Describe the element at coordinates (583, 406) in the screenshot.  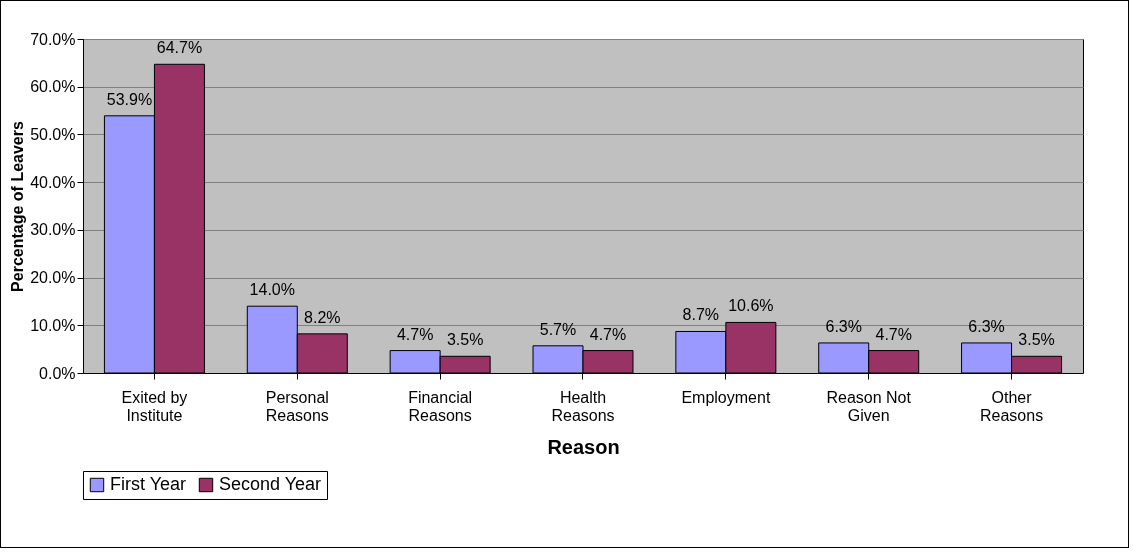
I see `x-tick-label: Health Reasons` at that location.